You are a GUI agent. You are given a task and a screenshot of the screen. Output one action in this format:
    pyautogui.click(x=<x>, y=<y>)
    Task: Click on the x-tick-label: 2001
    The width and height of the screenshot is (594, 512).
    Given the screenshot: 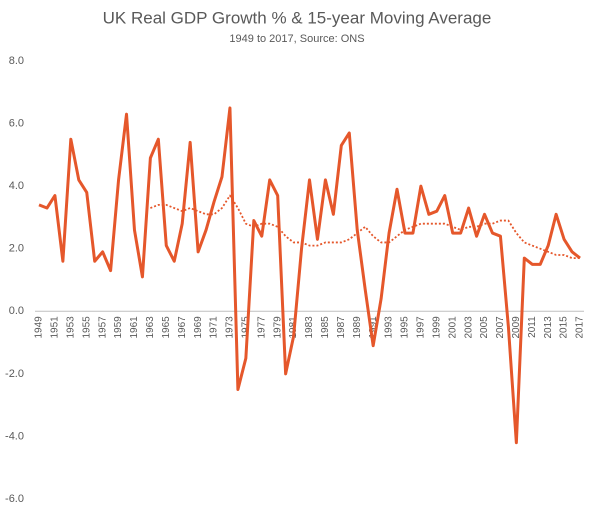 What is the action you would take?
    pyautogui.click(x=452, y=327)
    